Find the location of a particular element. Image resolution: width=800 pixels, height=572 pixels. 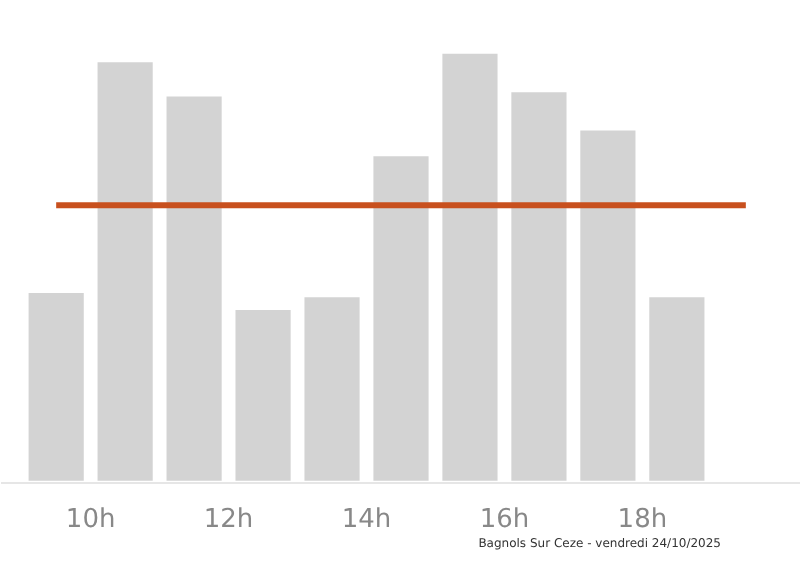

x-tick-label: 16h is located at coordinates (504, 520).